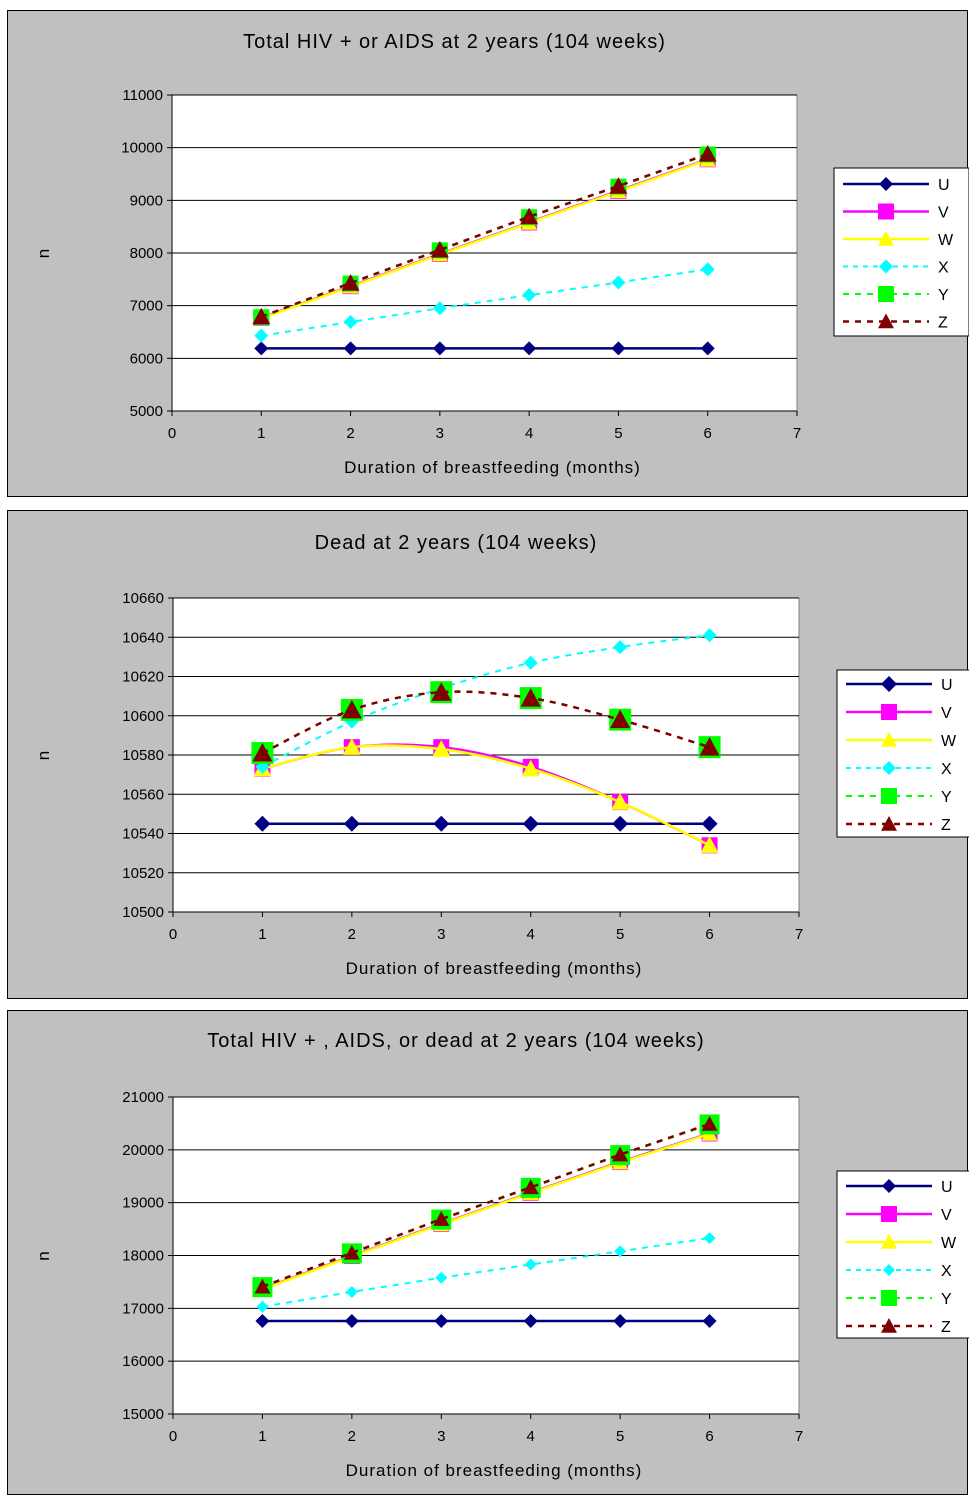 This screenshot has width=971, height=1496. What do you see at coordinates (143, 1256) in the screenshot?
I see `y-tick-label: 18000` at bounding box center [143, 1256].